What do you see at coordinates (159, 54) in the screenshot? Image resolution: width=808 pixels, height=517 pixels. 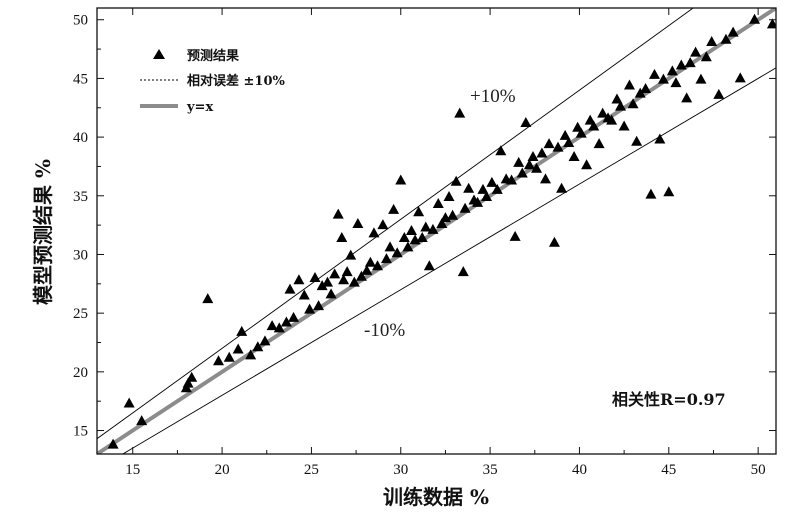 I see `legend-triangle-marker` at bounding box center [159, 54].